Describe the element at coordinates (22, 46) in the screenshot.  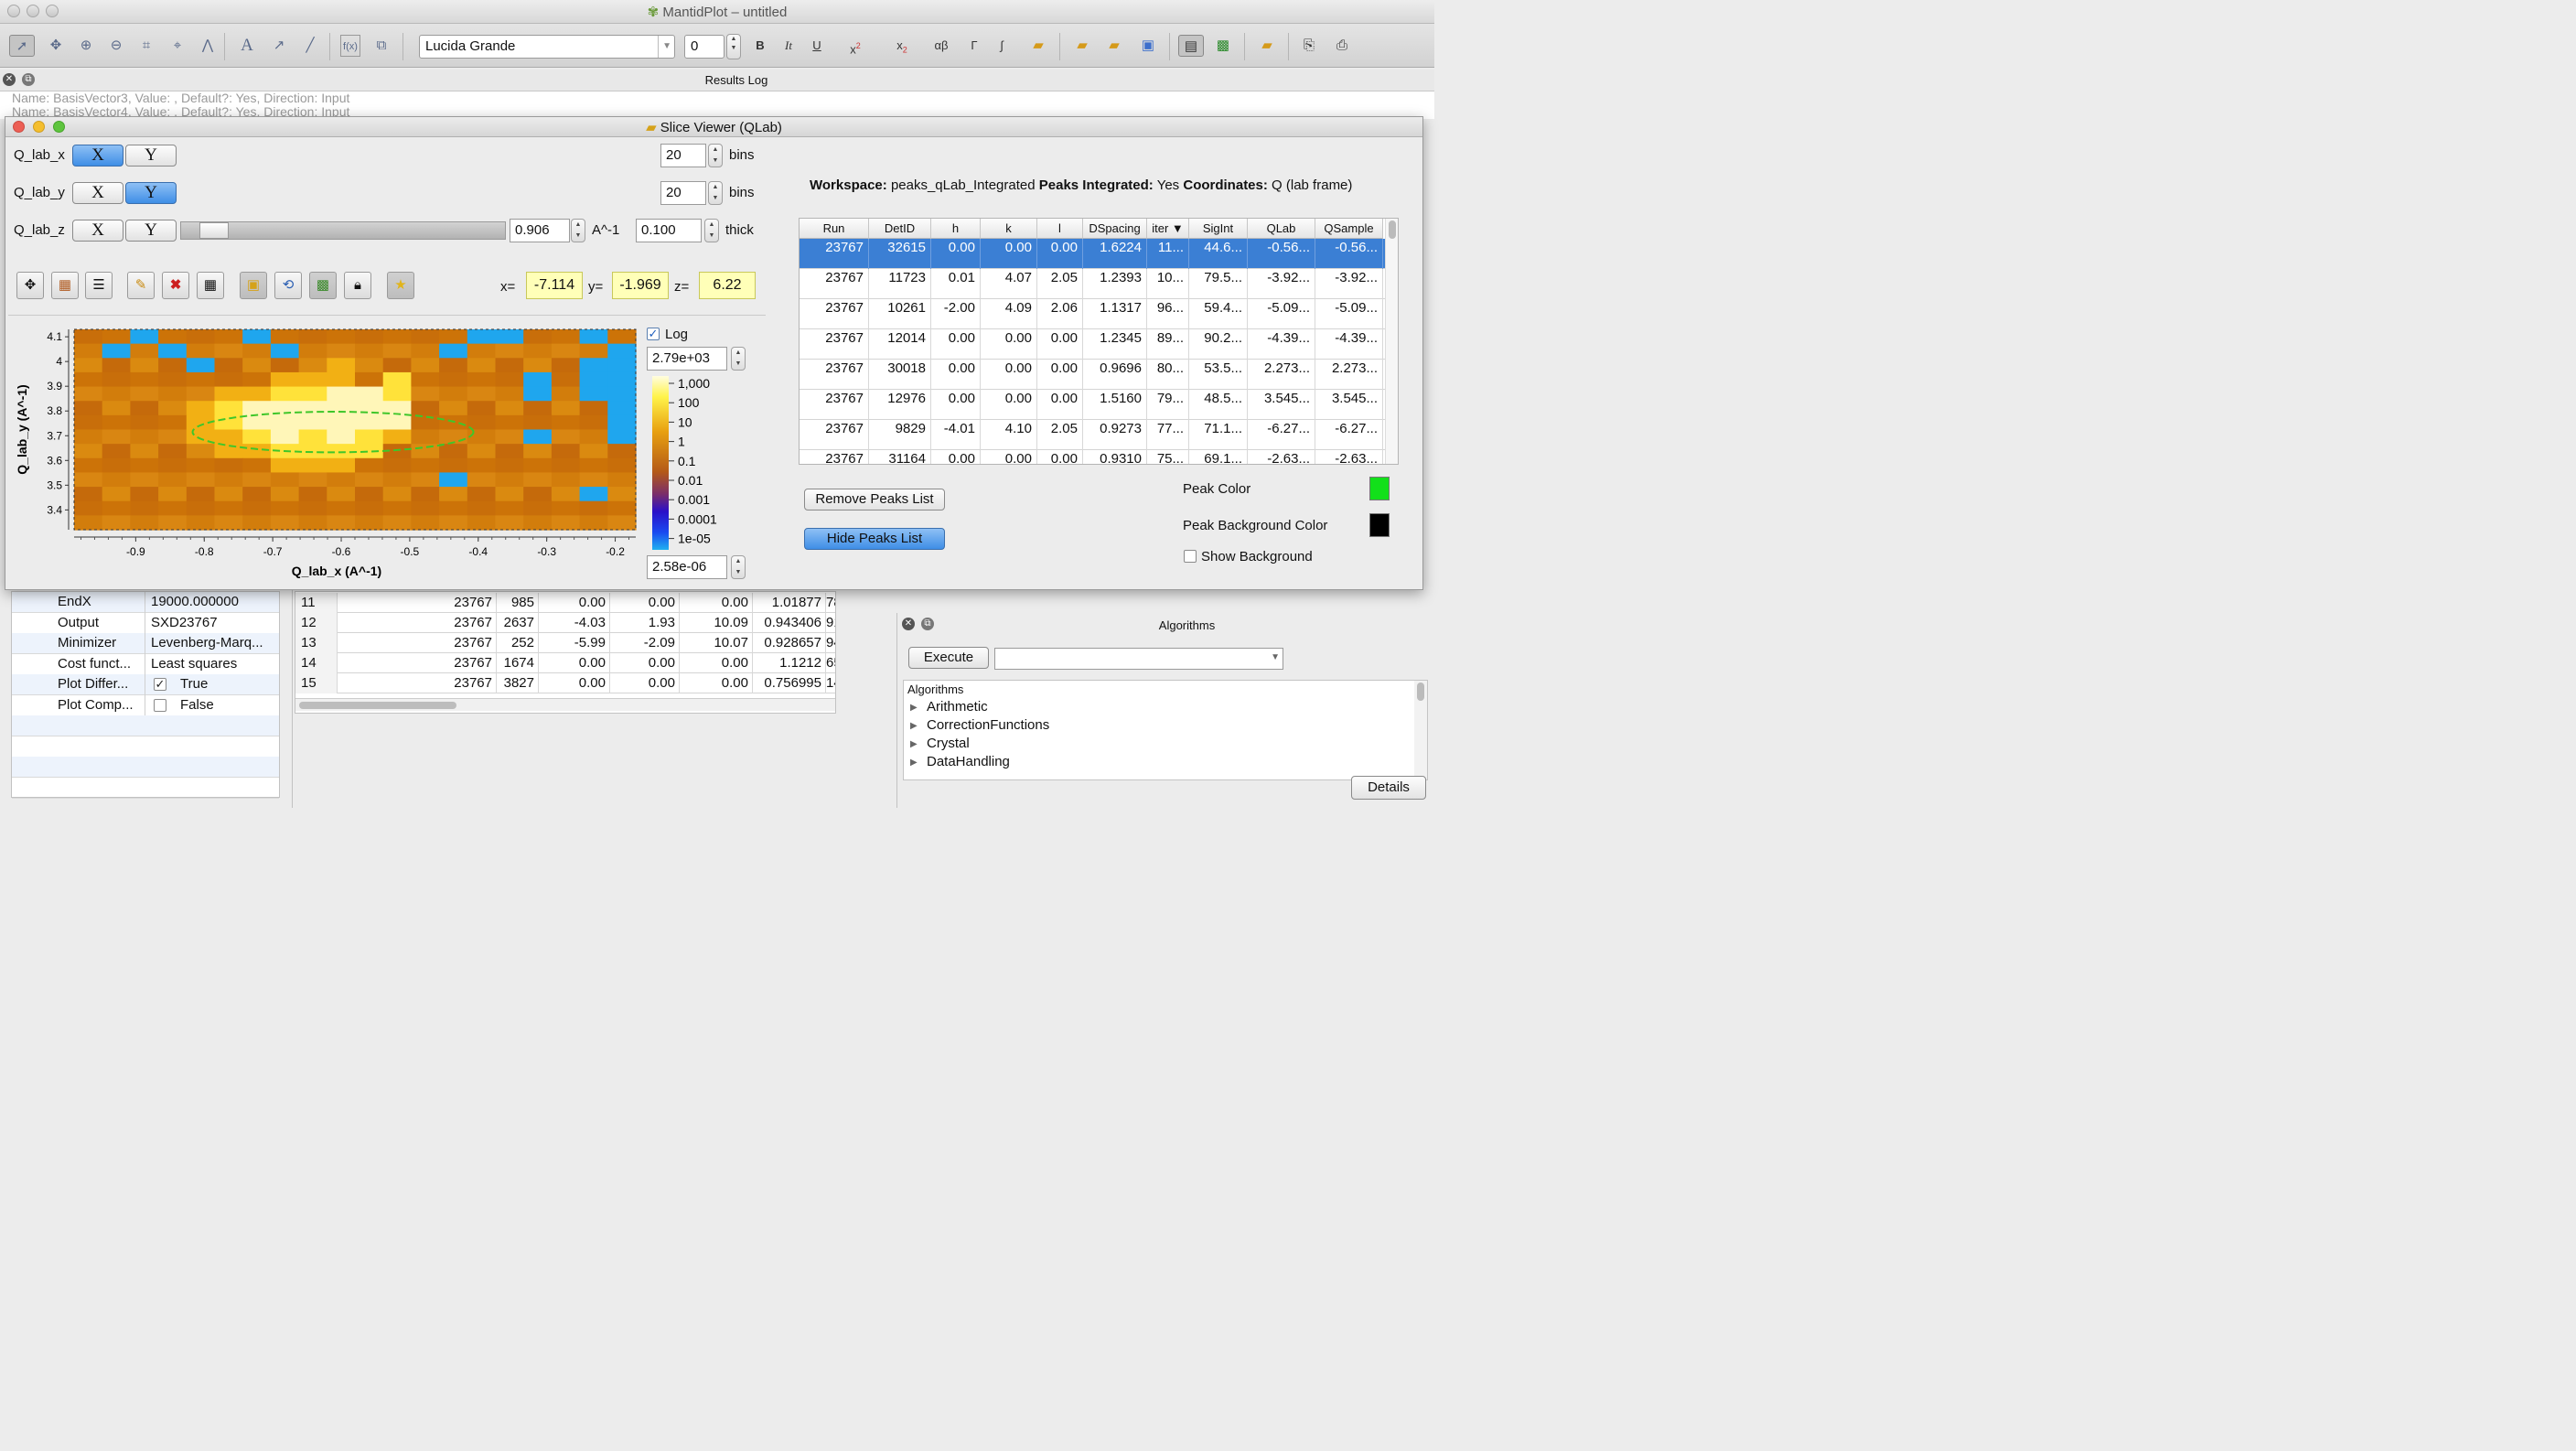
I see `pointer-icon: ➚` at that location.